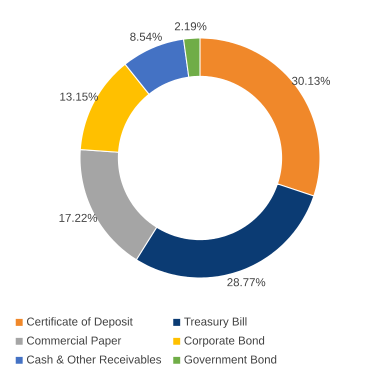 The width and height of the screenshot is (369, 390). What do you see at coordinates (224, 341) in the screenshot?
I see `legend-label: Corporate Bond` at bounding box center [224, 341].